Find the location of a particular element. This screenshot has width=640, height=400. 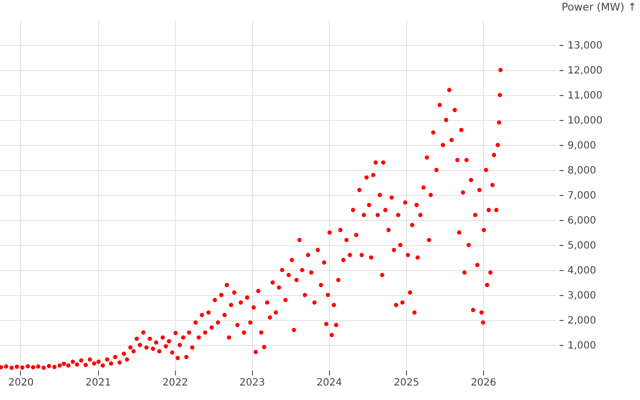

y-tick-label: 13,000 is located at coordinates (585, 46).